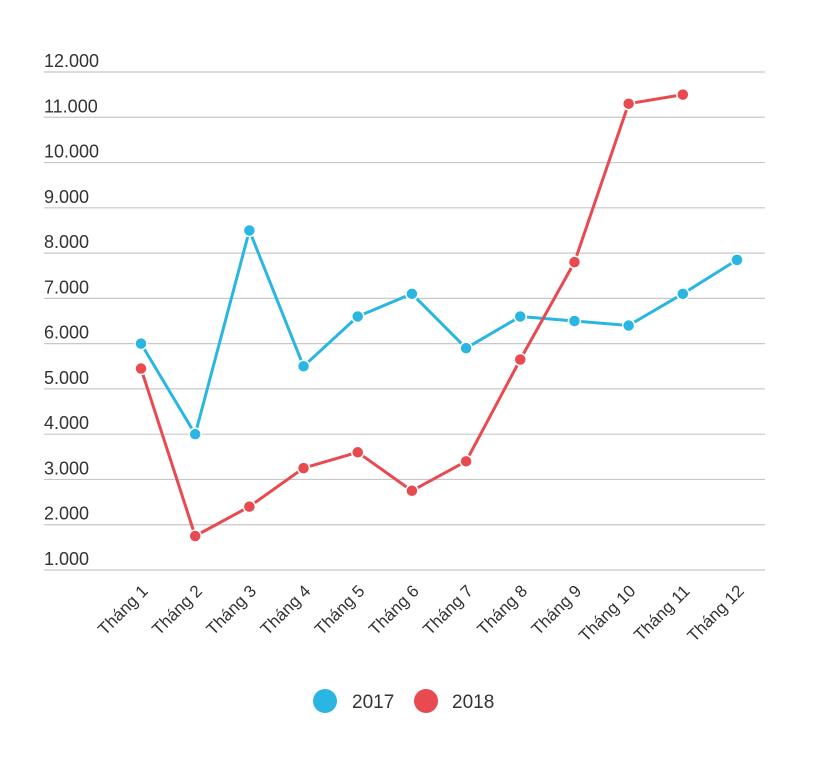 The width and height of the screenshot is (825, 761). Describe the element at coordinates (661, 612) in the screenshot. I see `x-tick-label: Tháng 11` at that location.